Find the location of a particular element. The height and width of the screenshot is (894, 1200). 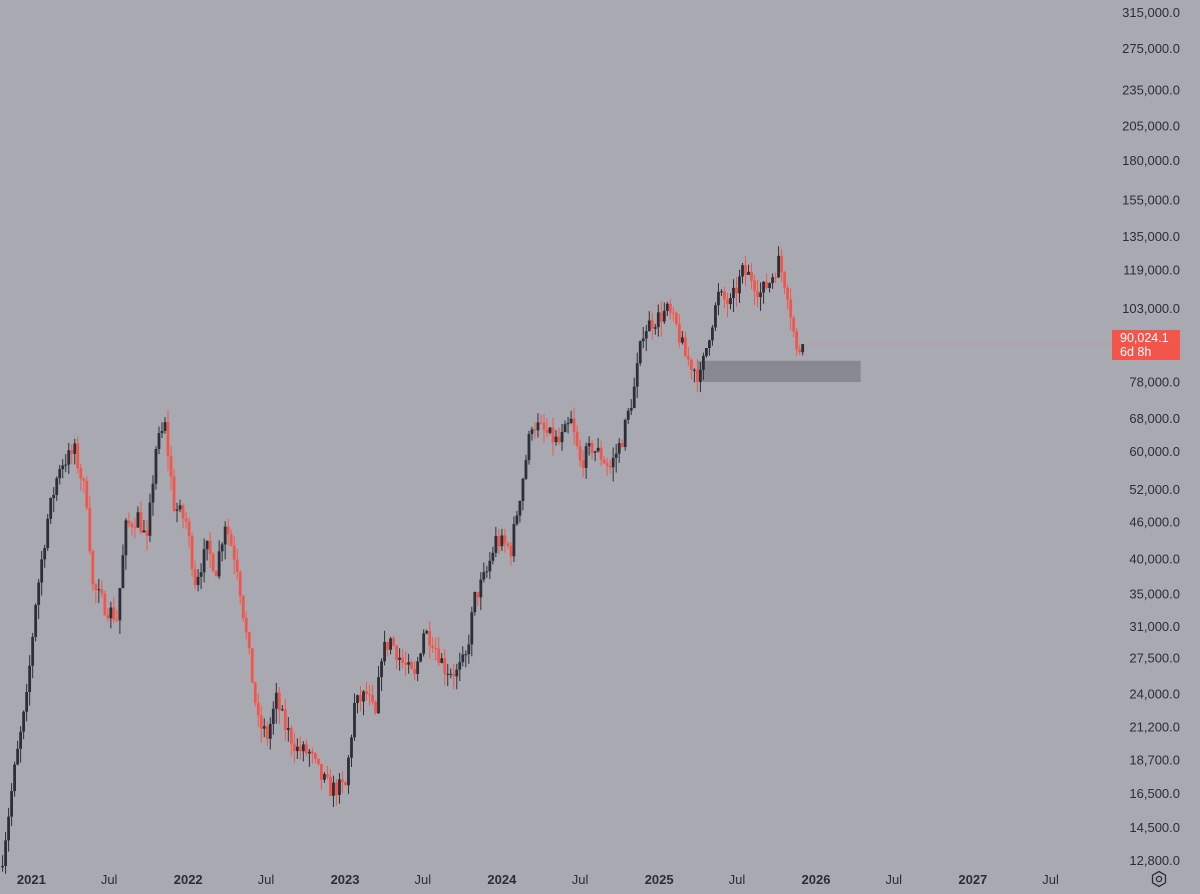

x-tick-label: 2026 is located at coordinates (816, 879).